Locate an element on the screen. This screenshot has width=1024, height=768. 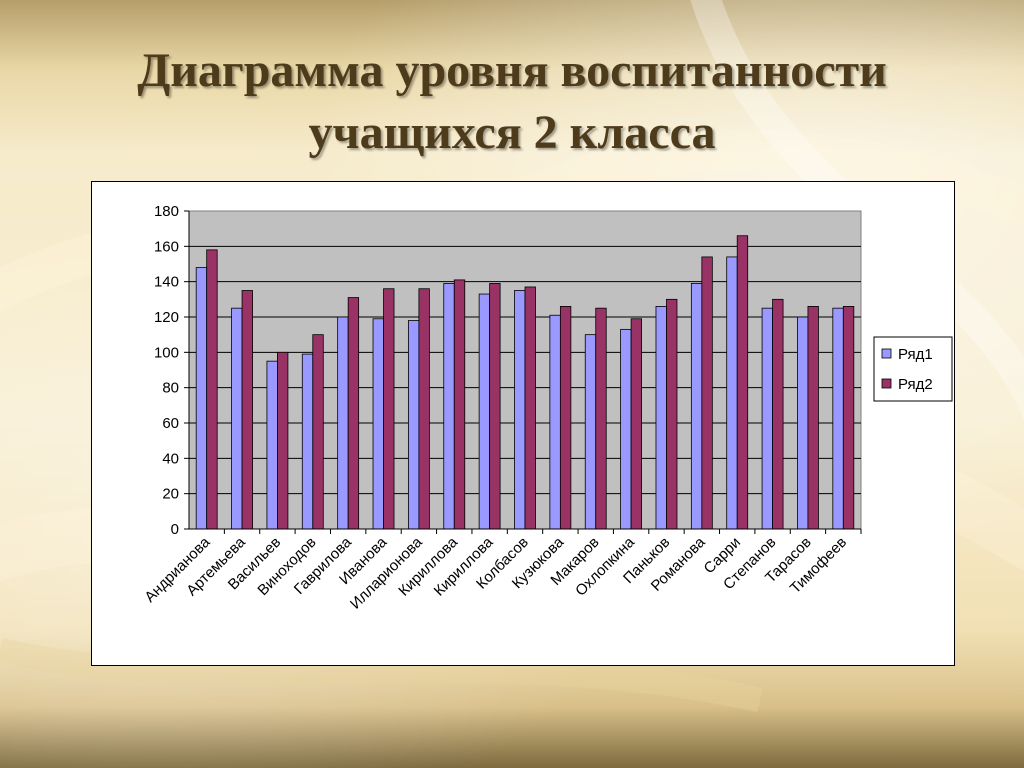
legend-swatch-series2 is located at coordinates (886, 383).